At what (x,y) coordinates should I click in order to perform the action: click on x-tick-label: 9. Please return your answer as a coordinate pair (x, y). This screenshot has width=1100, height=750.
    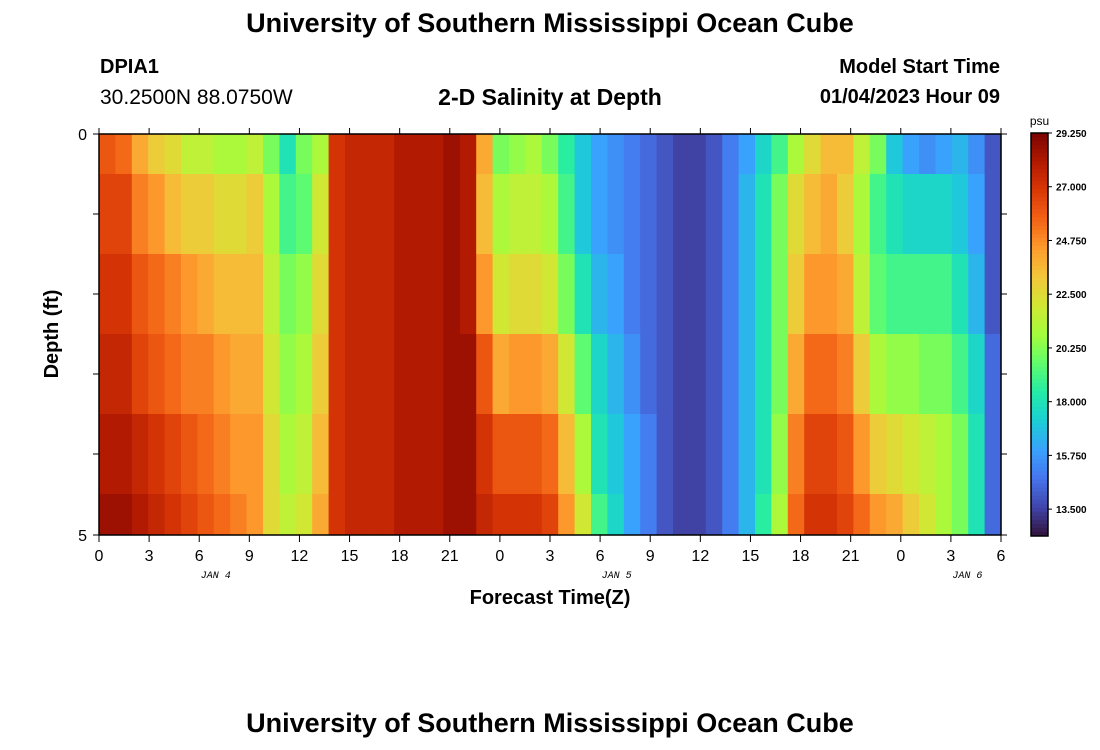
    Looking at the image, I should click on (650, 556).